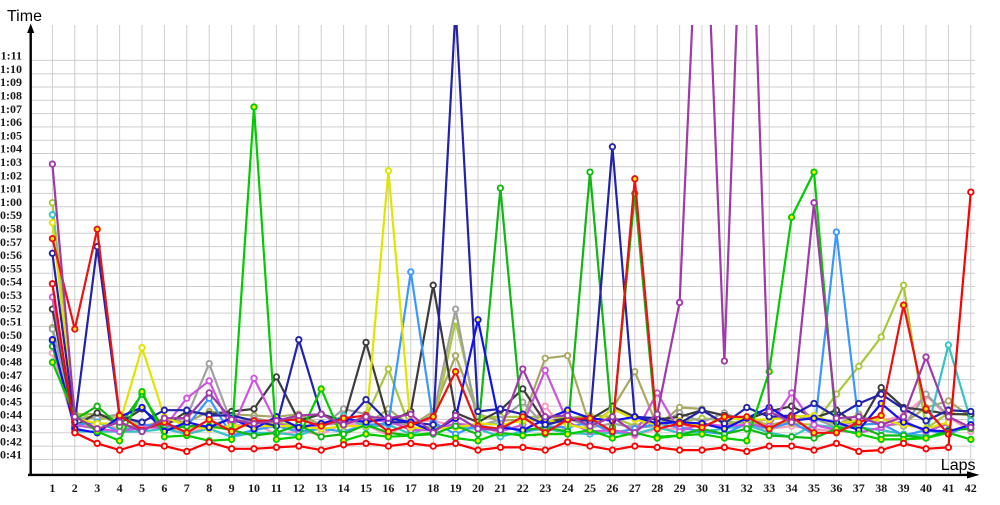 The image size is (1000, 505). I want to click on svg-text: 6, so click(164, 488).